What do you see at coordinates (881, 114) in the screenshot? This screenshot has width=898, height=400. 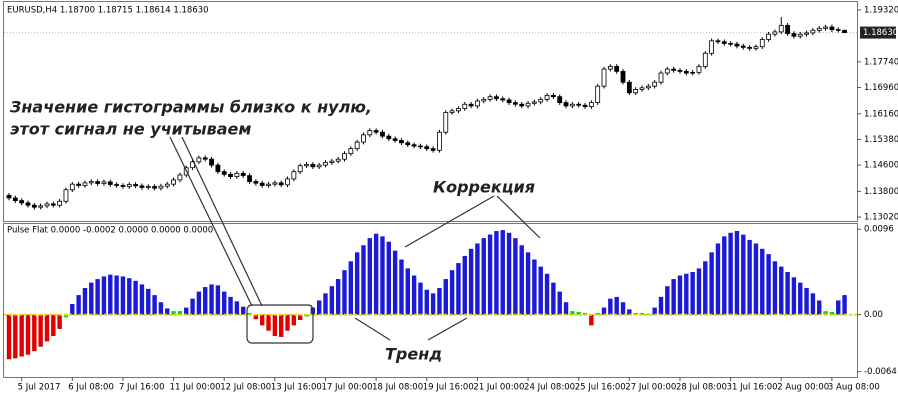 I see `y-tick-label: 1.16160` at bounding box center [881, 114].